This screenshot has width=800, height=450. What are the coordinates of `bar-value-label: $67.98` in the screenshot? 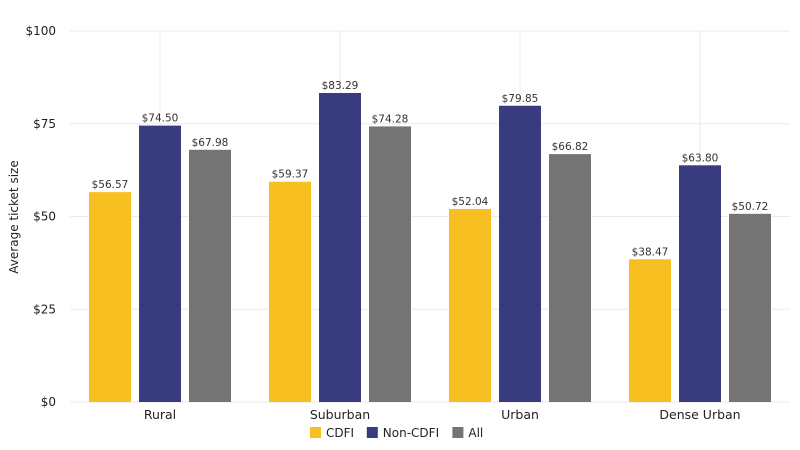 It's located at (210, 143).